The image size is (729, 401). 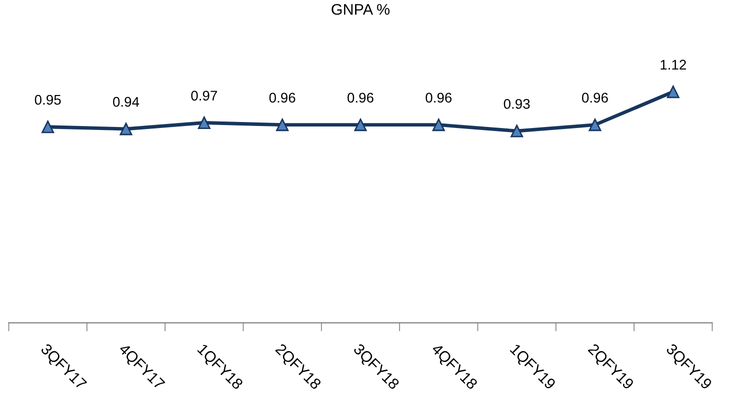 I want to click on chart-title: GNPA %, so click(x=361, y=9).